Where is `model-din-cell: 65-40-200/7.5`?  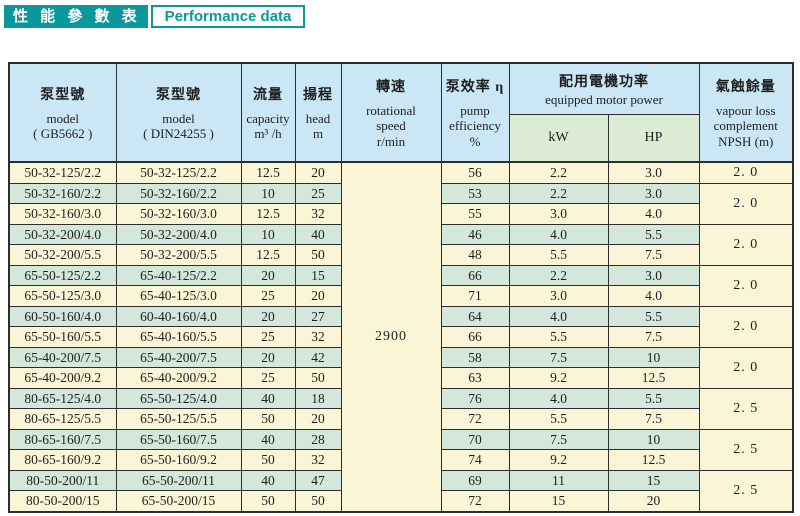
model-din-cell: 65-40-200/7.5 is located at coordinates (178, 357).